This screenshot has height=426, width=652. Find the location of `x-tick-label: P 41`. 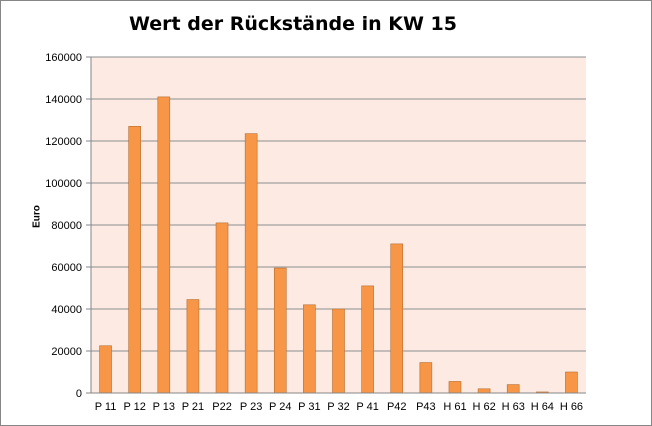

x-tick-label: P 41 is located at coordinates (367, 407).